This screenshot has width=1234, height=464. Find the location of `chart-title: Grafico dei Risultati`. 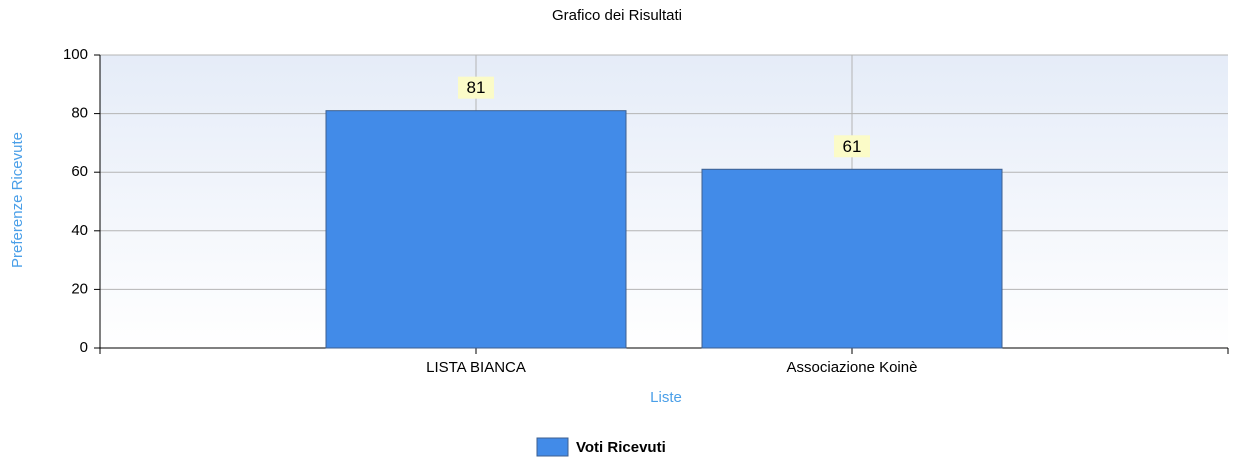

chart-title: Grafico dei Risultati is located at coordinates (617, 15).